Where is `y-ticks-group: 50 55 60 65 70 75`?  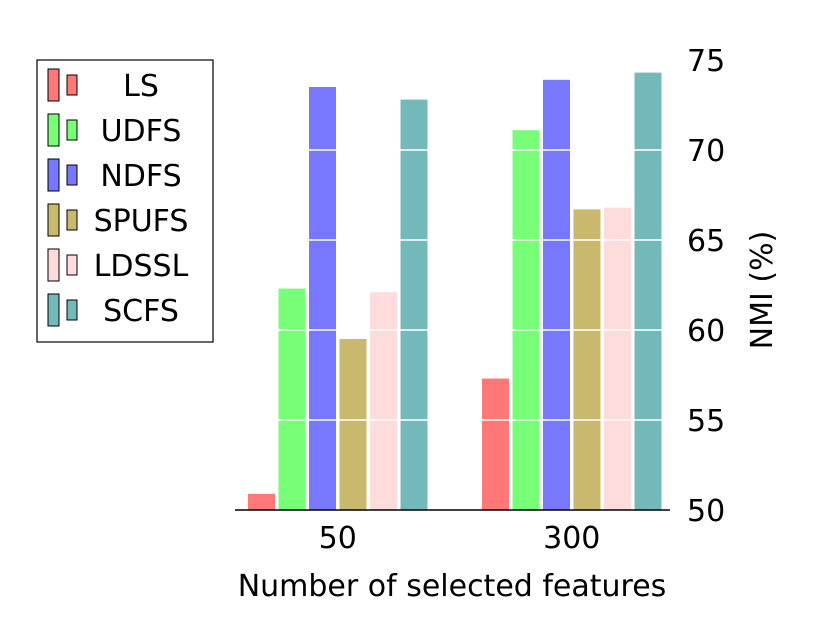
y-ticks-group: 50 55 60 65 70 75 is located at coordinates (706, 286).